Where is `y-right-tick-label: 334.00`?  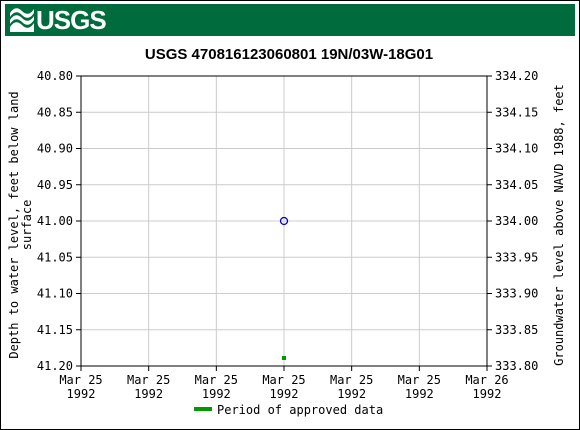 y-right-tick-label: 334.00 is located at coordinates (516, 221).